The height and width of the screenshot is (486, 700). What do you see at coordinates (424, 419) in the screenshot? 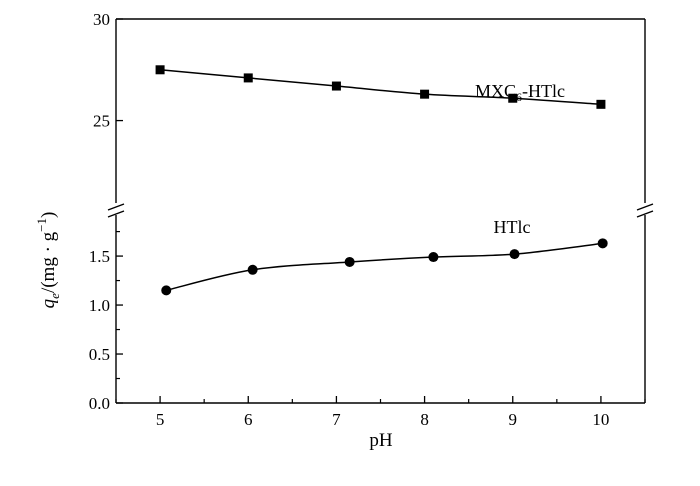
I see `x-tick-label-8: 8` at bounding box center [424, 419].